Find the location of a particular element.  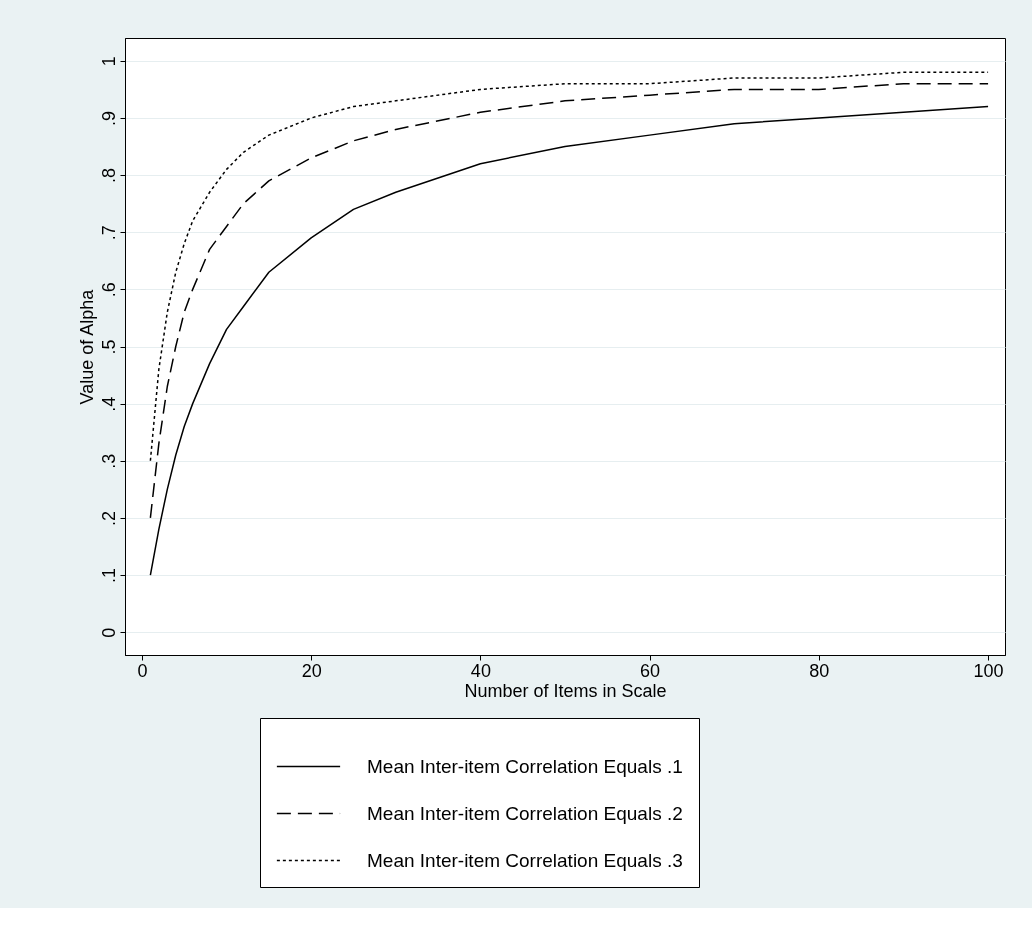

y-tick-label: .3 is located at coordinates (108, 461).